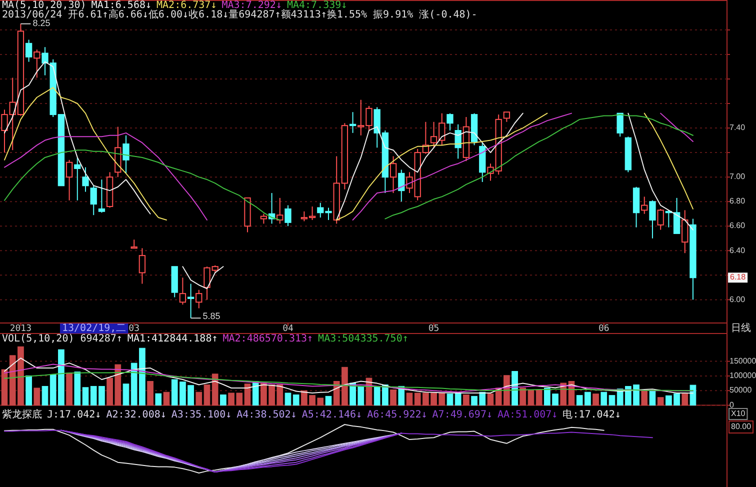 The height and width of the screenshot is (487, 756). Describe the element at coordinates (738, 299) in the screenshot. I see `y-tick-label: 6.00` at that location.